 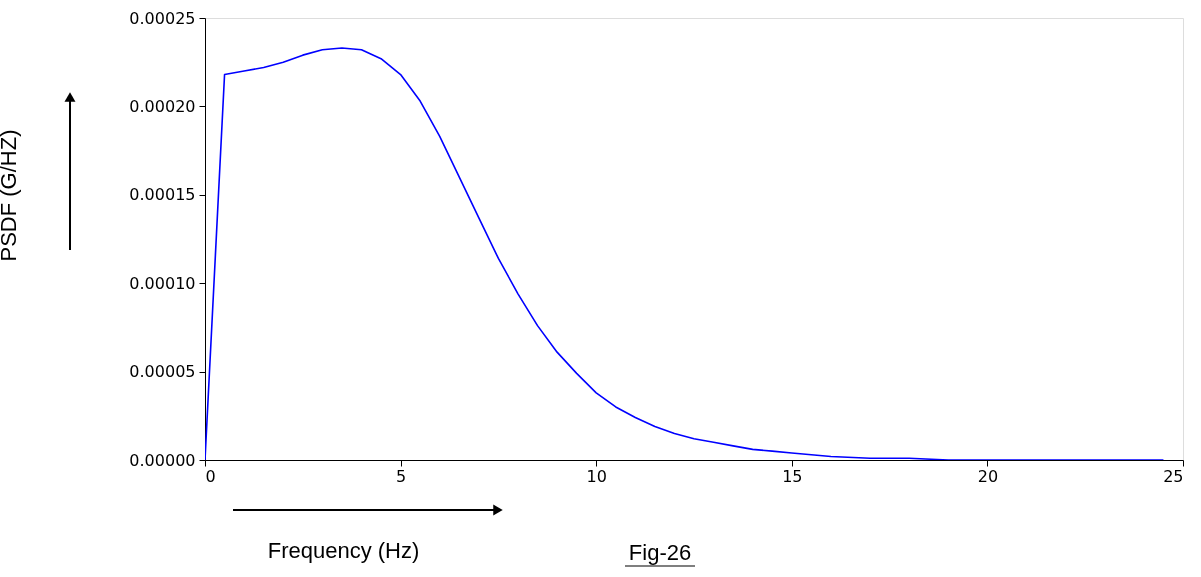 I want to click on x-tick-label: 25, so click(x=1173, y=476).